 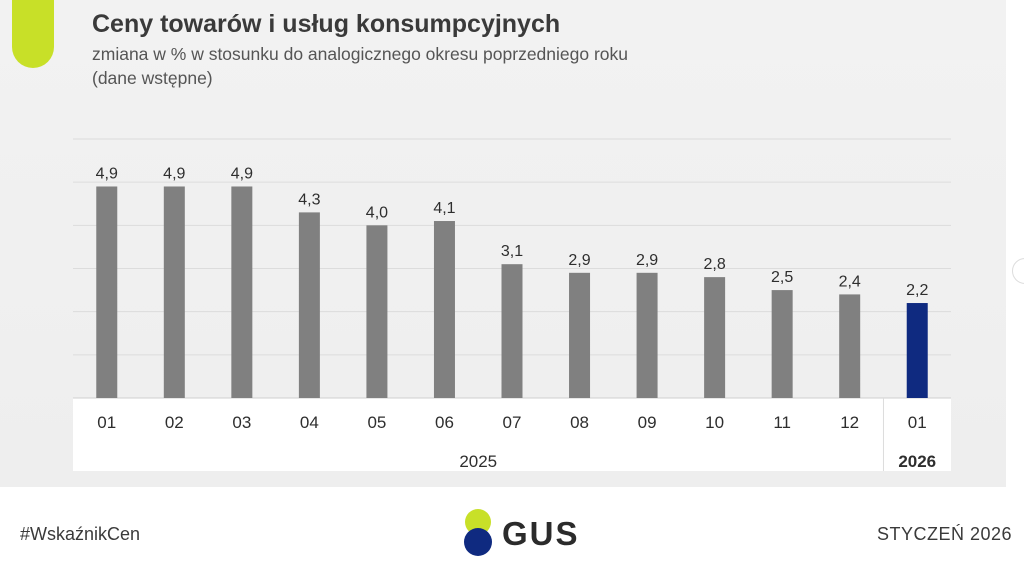 What do you see at coordinates (782, 422) in the screenshot?
I see `x-tick-label: 11` at bounding box center [782, 422].